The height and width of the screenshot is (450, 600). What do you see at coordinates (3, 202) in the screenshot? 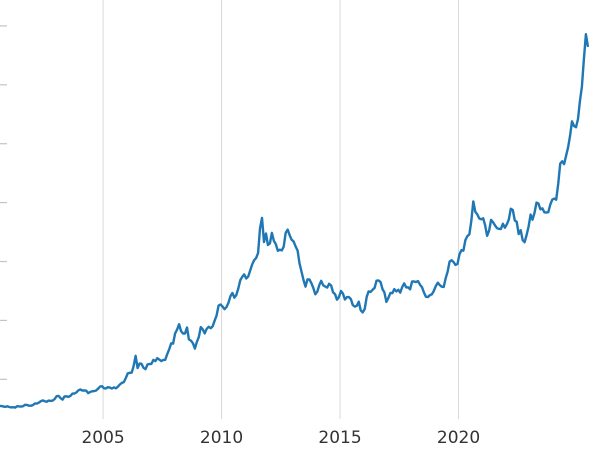
I see `y-tick-layer` at bounding box center [3, 202].